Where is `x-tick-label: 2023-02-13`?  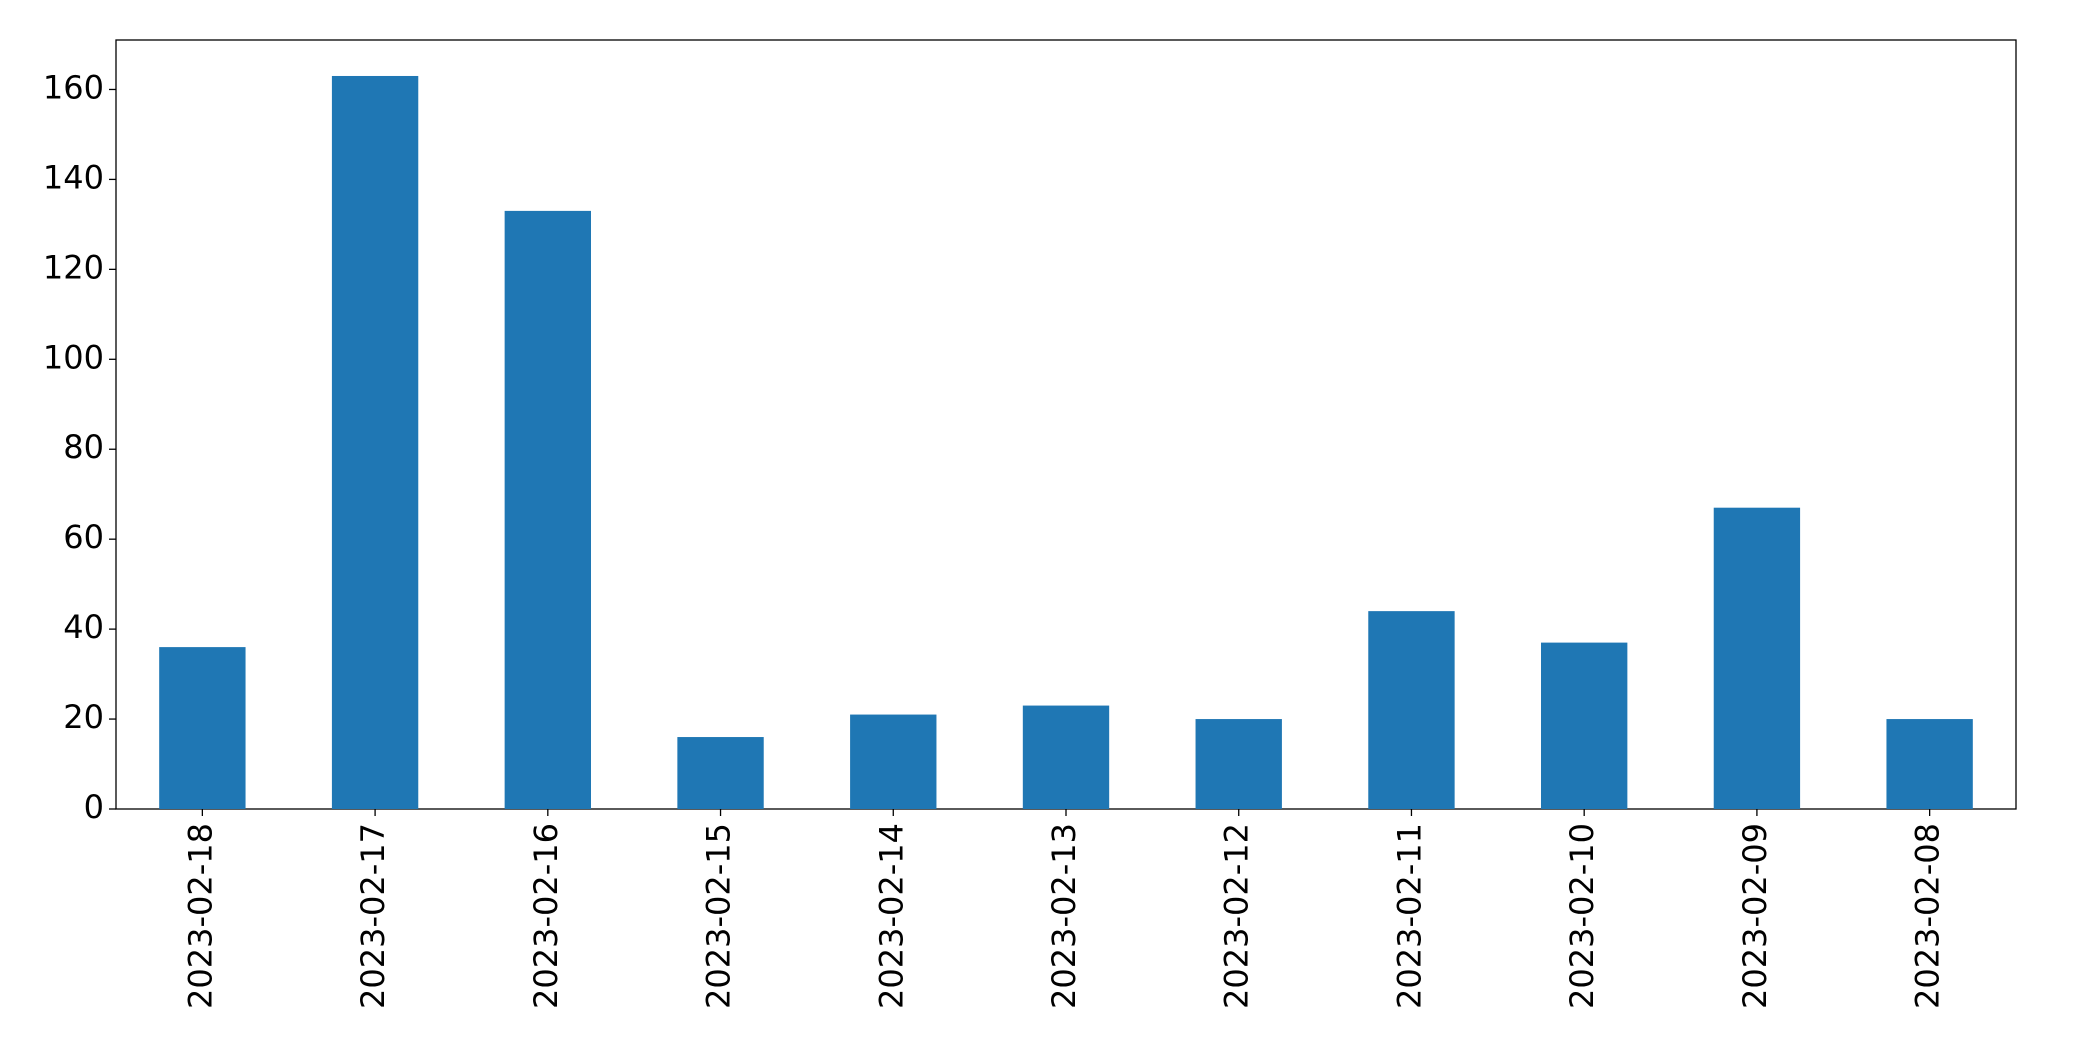
x-tick-label: 2023-02-13 is located at coordinates (1064, 916).